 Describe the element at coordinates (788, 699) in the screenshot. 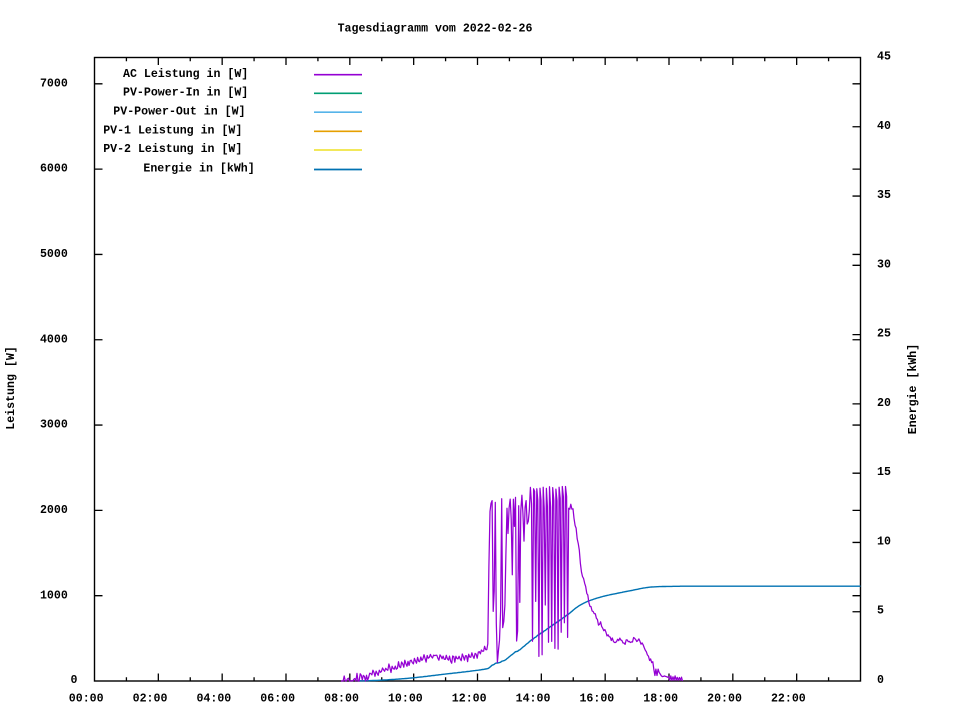

I see `svg-text: 22:00` at that location.